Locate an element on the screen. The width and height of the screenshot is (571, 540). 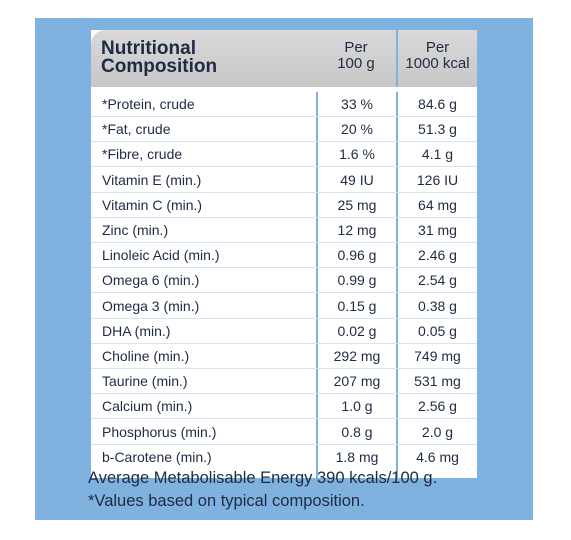
header-per-100g-line2: 100 g is located at coordinates (356, 63).